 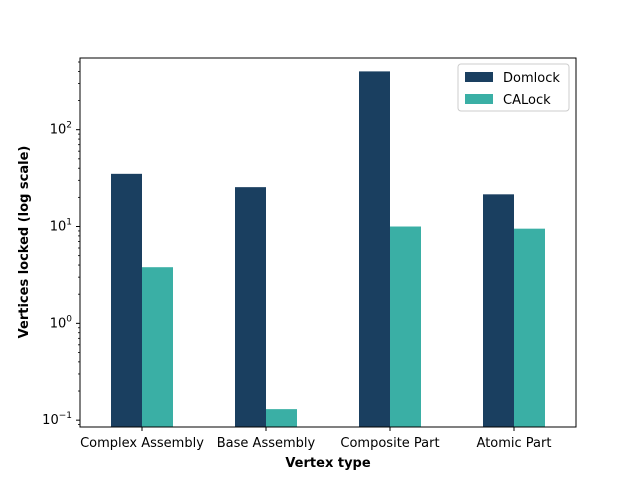 I want to click on y-tick-label: 10⁰, so click(x=61, y=322).